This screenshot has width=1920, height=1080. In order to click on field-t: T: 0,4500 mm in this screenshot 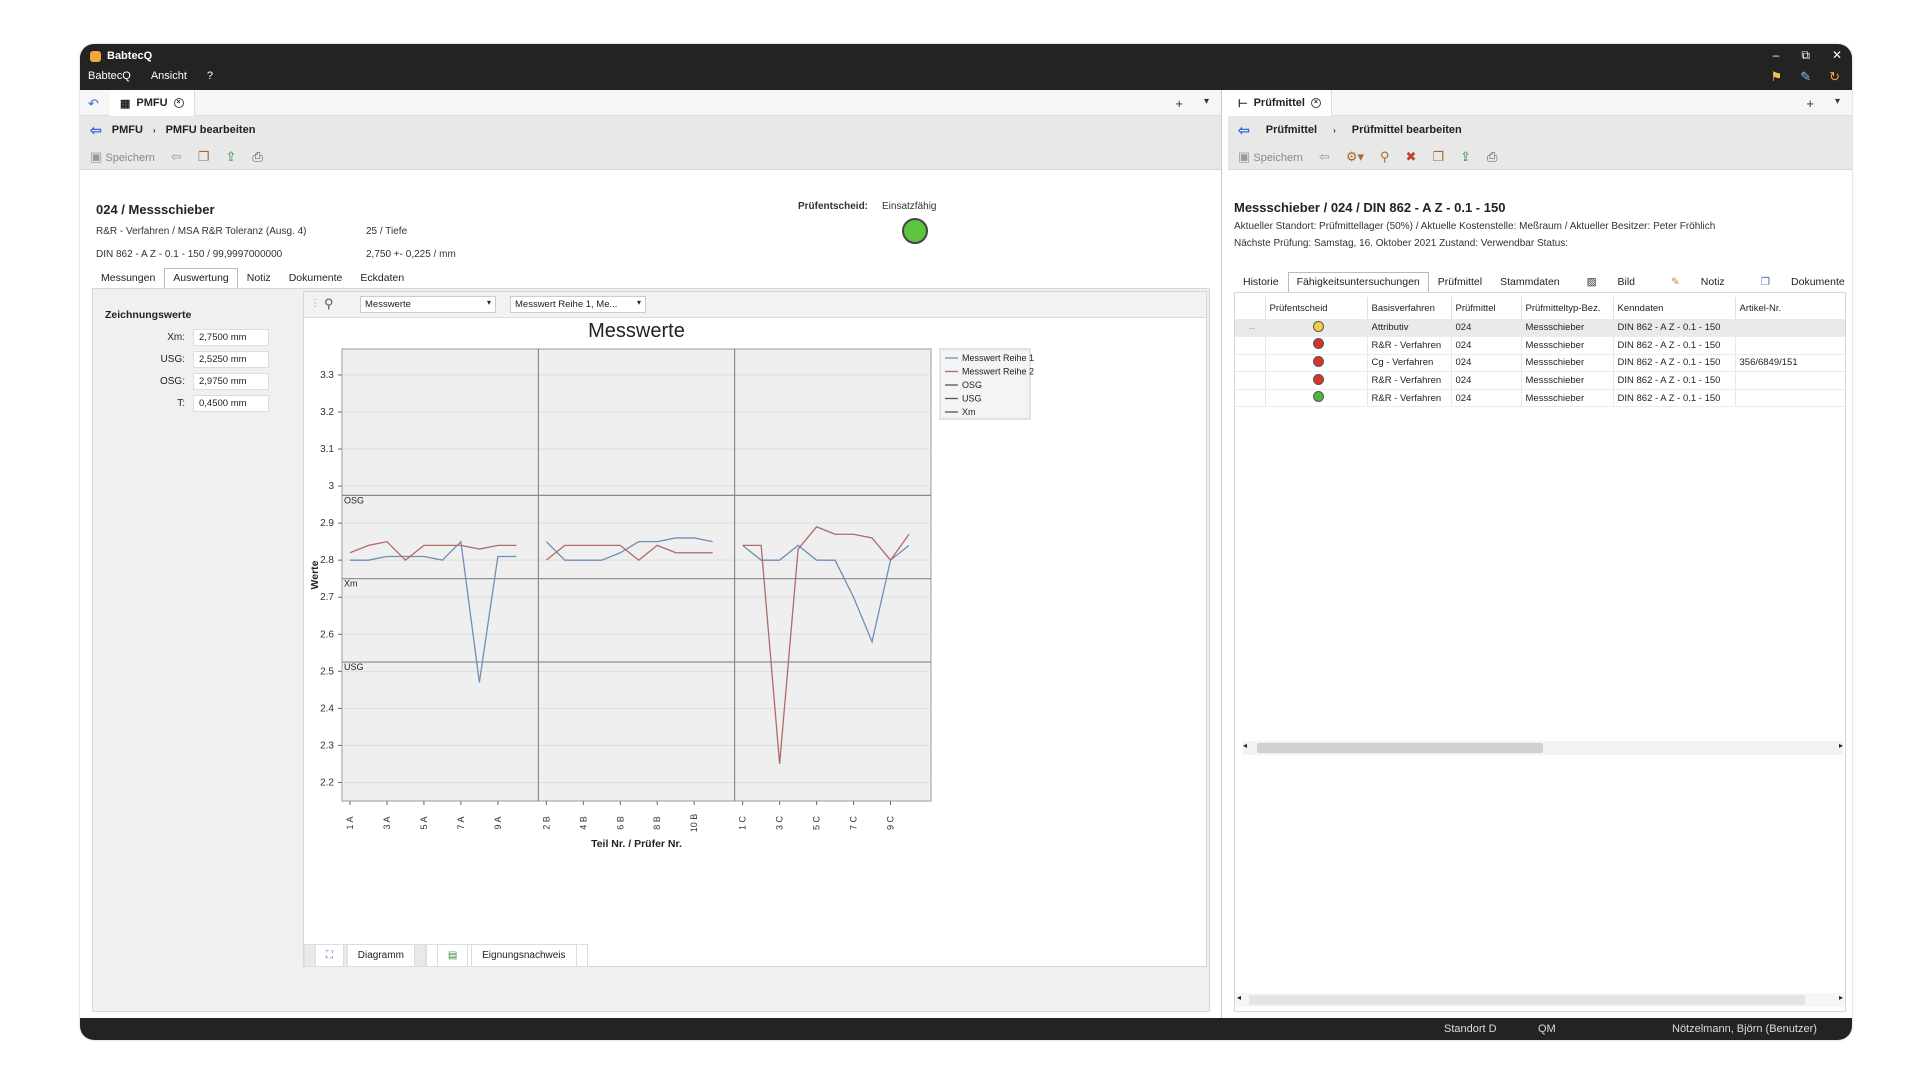, I will do `click(181, 403)`.